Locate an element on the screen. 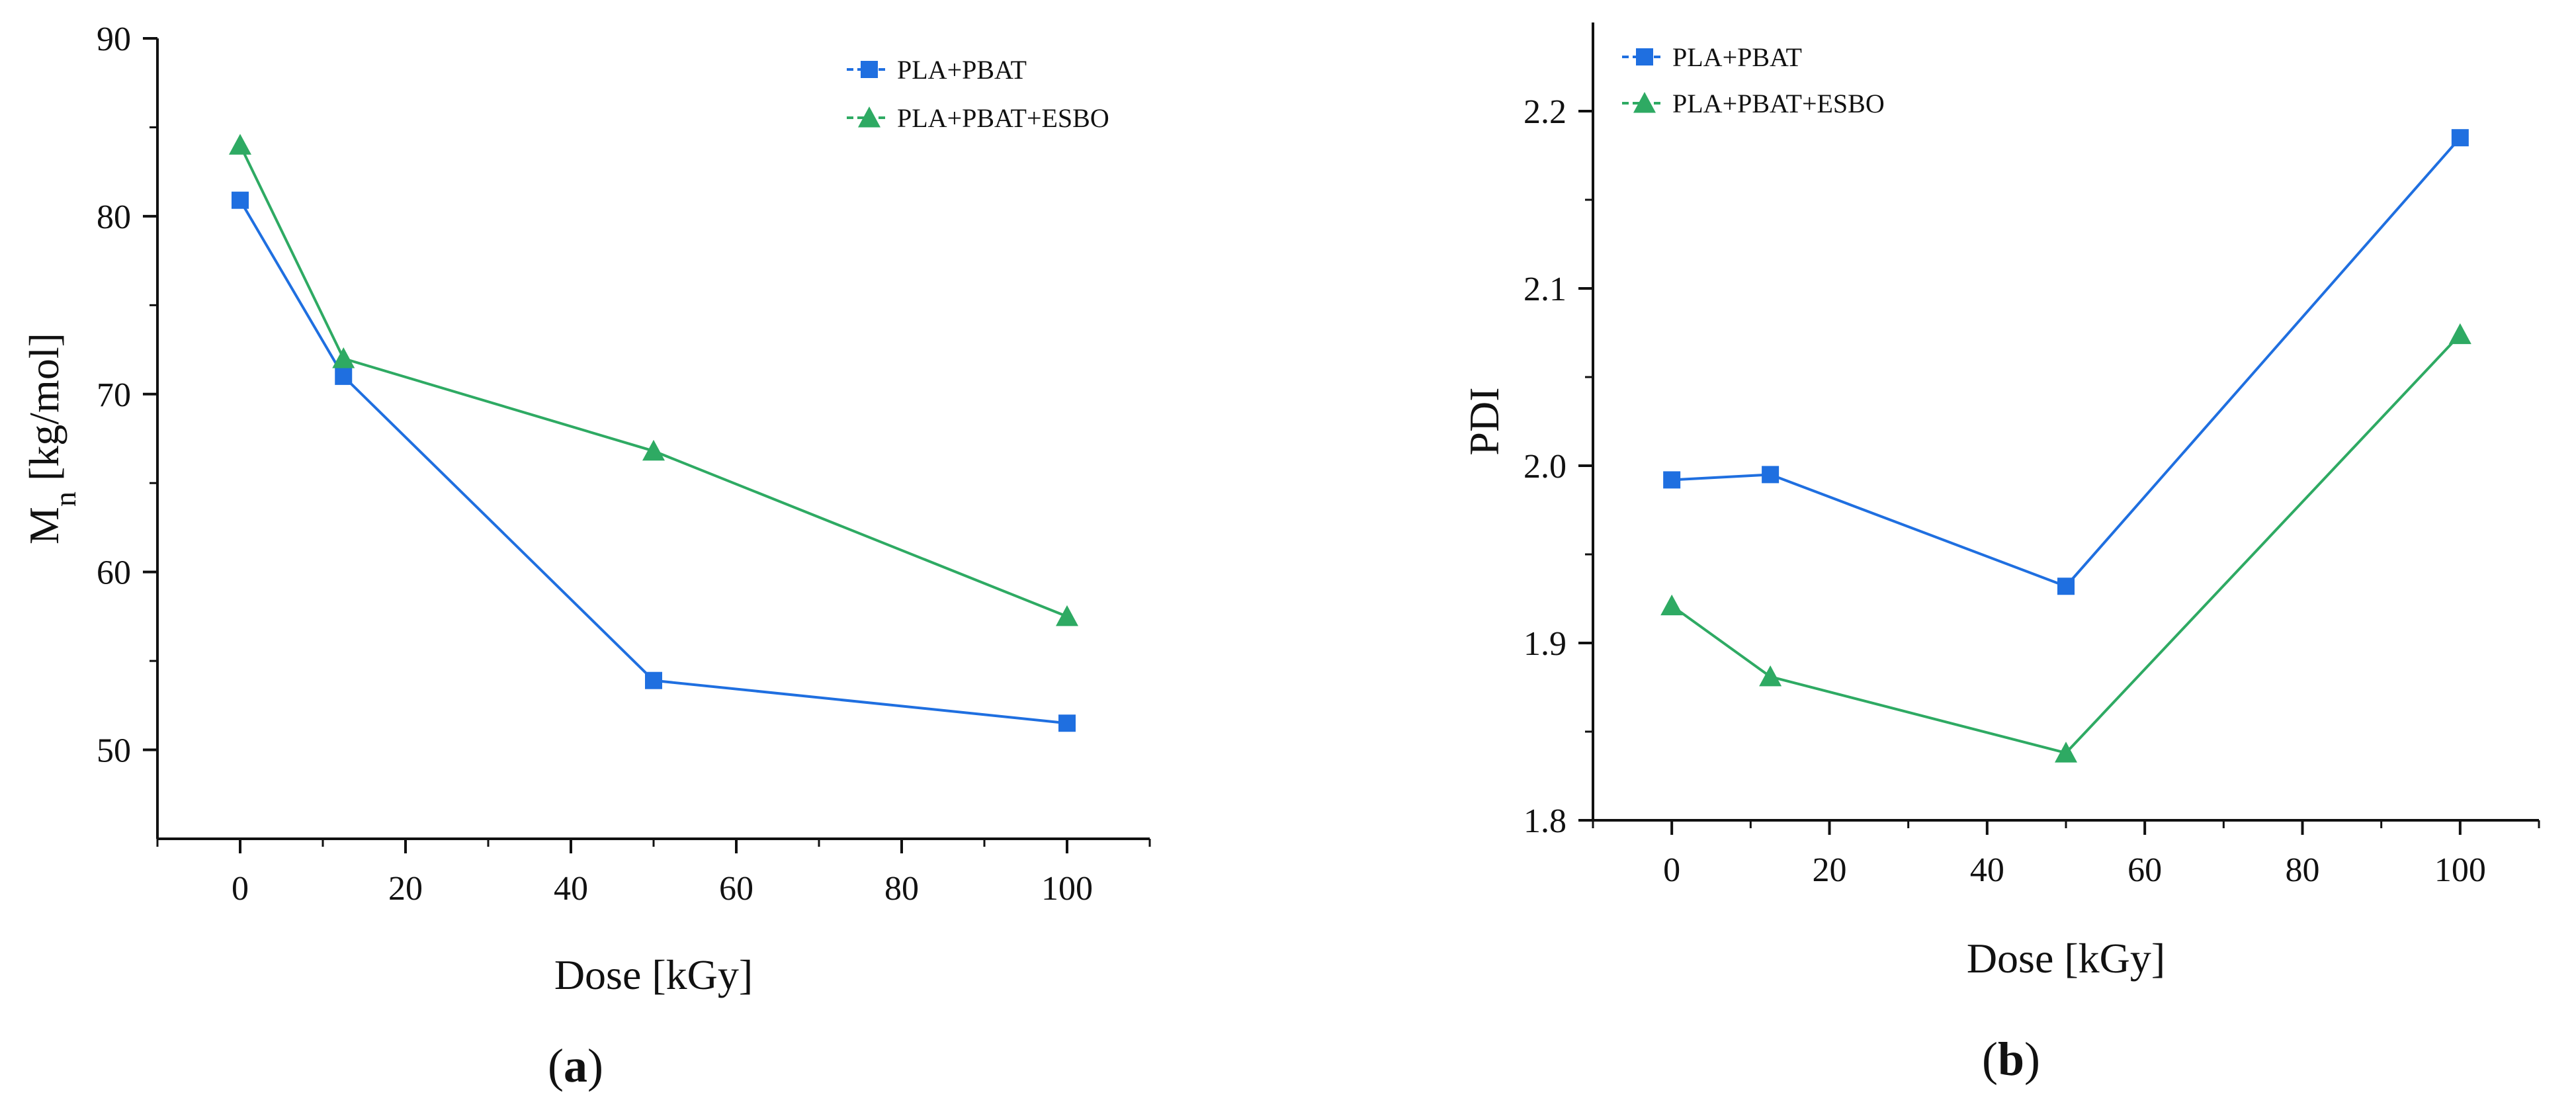  series-pla-pbat is located at coordinates (2066, 362).